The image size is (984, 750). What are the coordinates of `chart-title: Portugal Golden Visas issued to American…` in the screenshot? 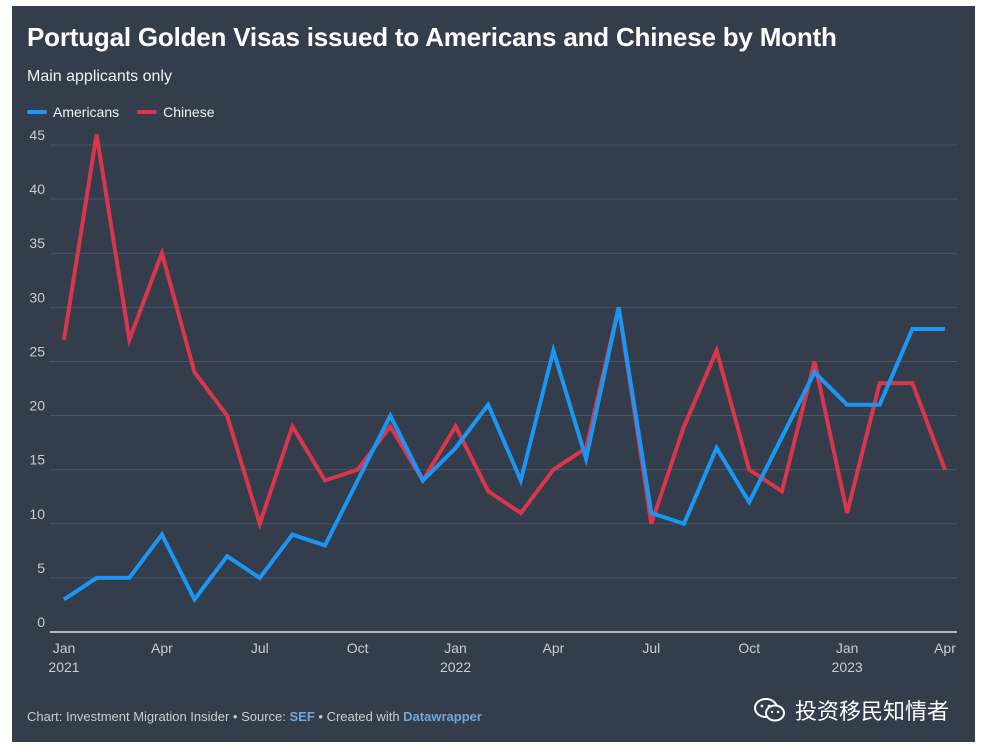 It's located at (432, 37).